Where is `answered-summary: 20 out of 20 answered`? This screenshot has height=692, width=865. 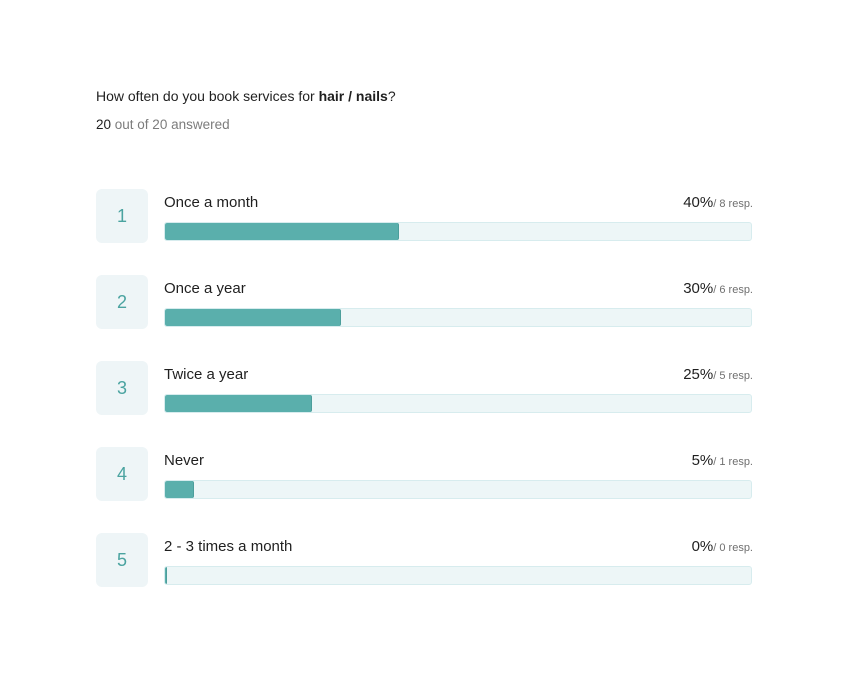 answered-summary: 20 out of 20 answered is located at coordinates (163, 125).